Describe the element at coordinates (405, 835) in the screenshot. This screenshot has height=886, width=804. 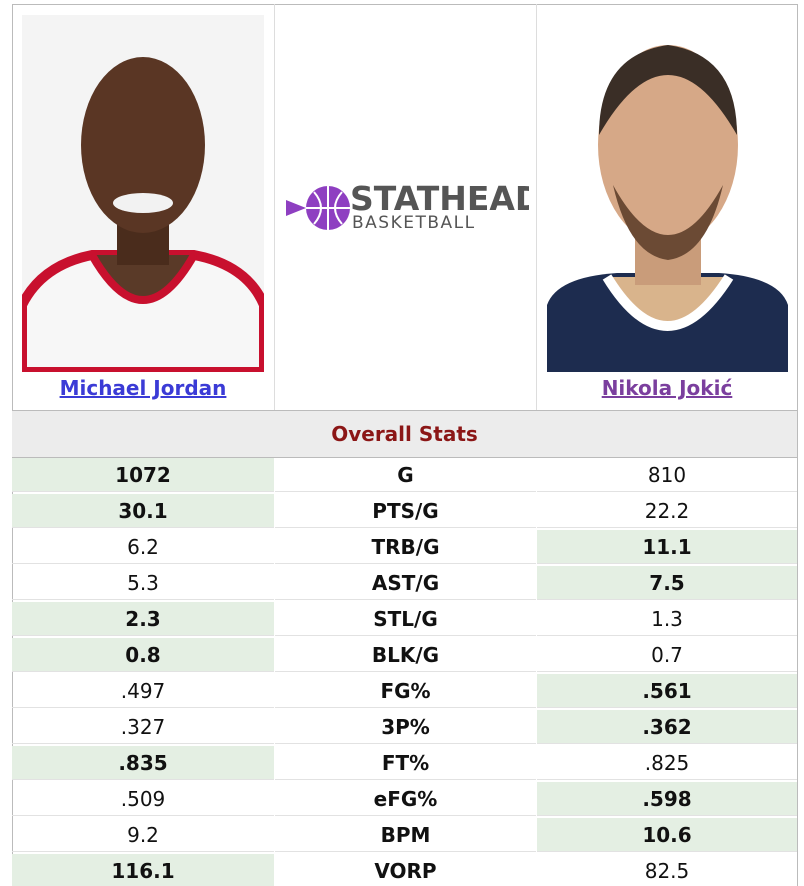
I see `stat-label: BPM` at that location.